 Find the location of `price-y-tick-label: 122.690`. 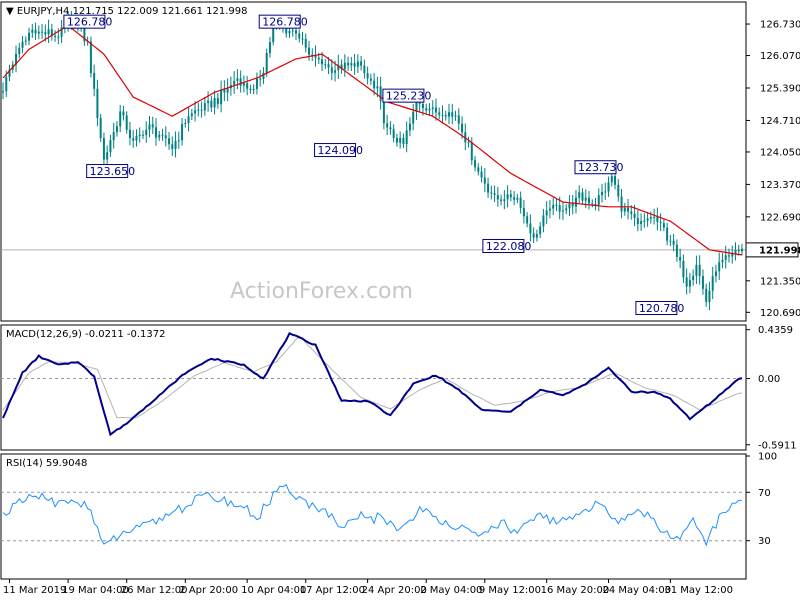

price-y-tick-label: 122.690 is located at coordinates (780, 217).